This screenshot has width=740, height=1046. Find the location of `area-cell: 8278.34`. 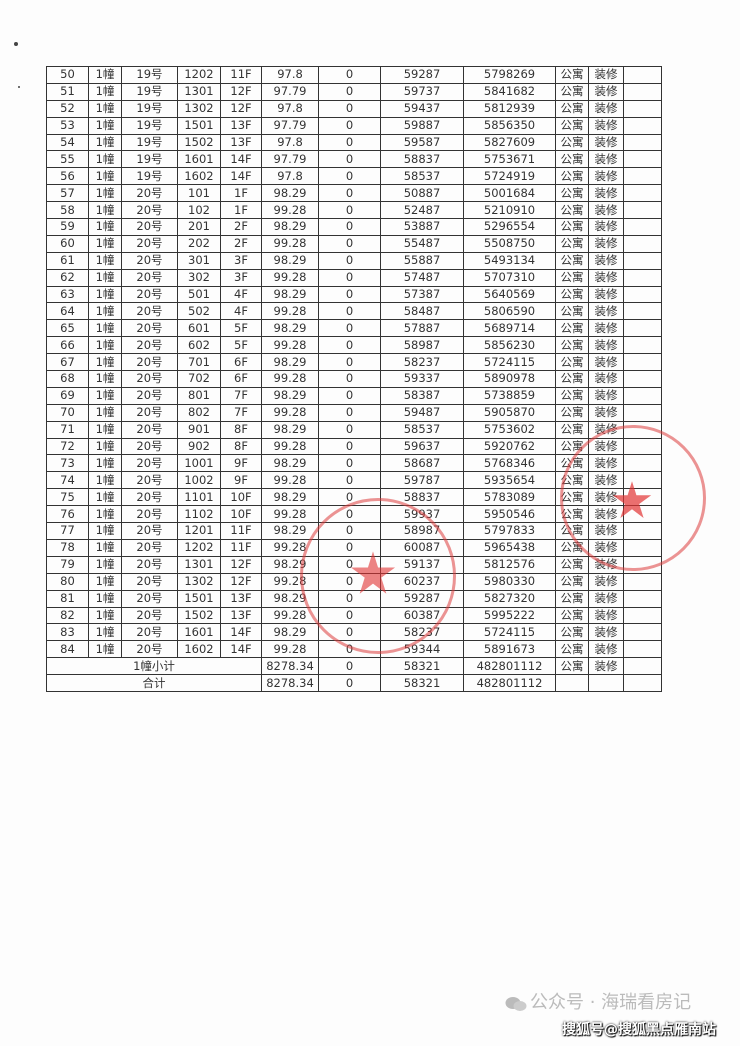

area-cell: 8278.34 is located at coordinates (290, 666).